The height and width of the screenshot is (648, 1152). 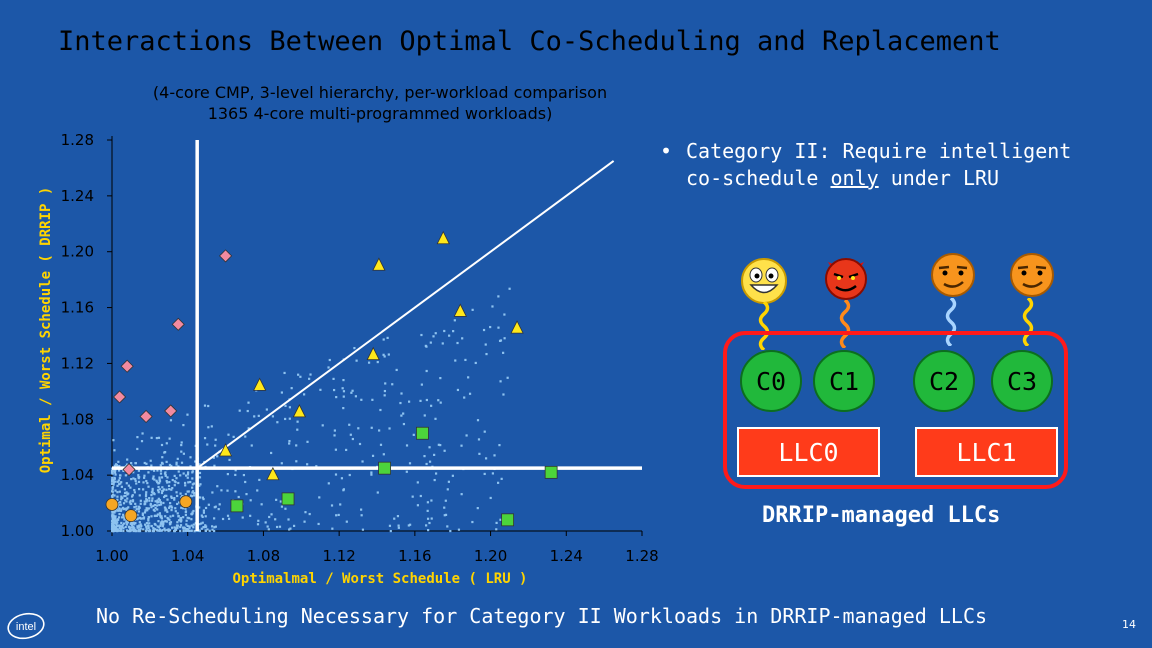 What do you see at coordinates (764, 326) in the screenshot?
I see `spring-icon-c0` at bounding box center [764, 326].